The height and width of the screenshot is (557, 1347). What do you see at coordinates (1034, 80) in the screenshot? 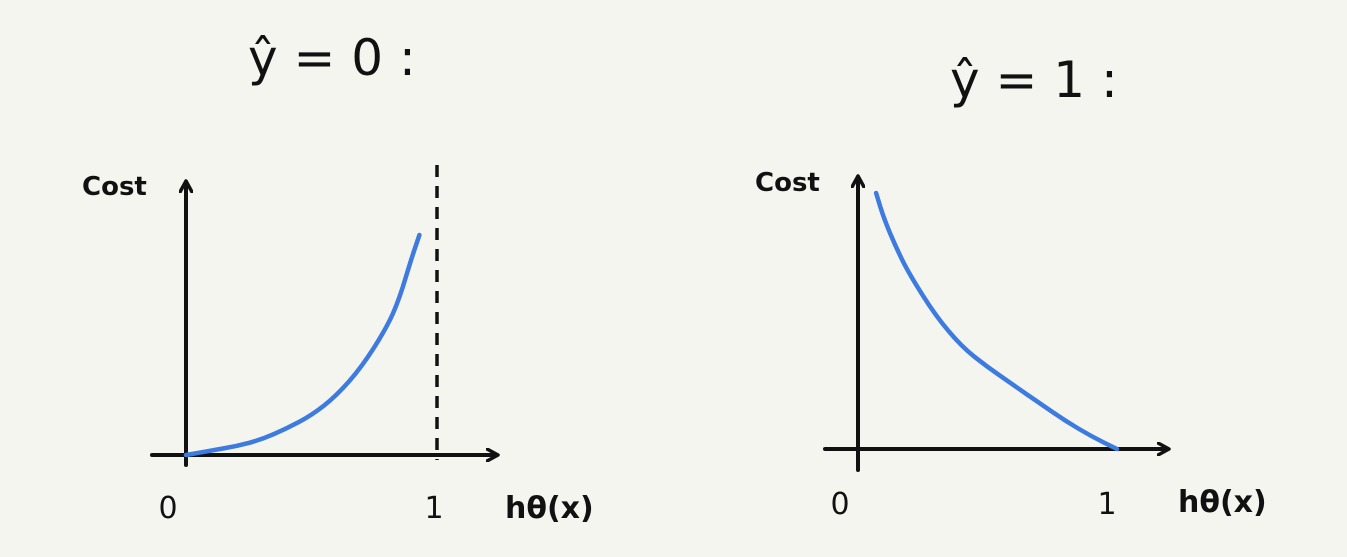
I see `chart-2-title: ŷ = 1 :` at bounding box center [1034, 80].